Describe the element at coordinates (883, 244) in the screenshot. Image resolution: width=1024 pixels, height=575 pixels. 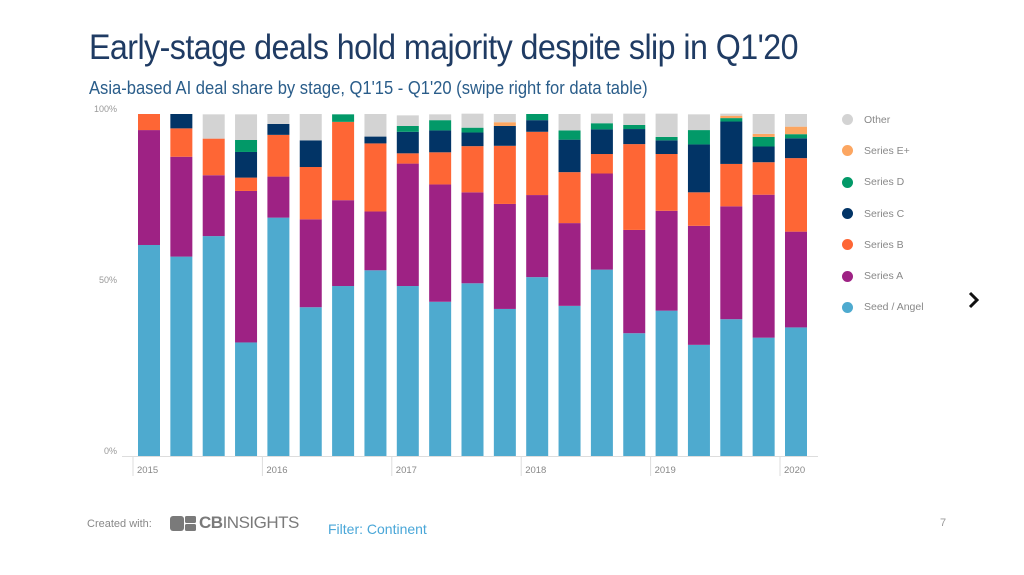
I see `legend-item: Series B` at that location.